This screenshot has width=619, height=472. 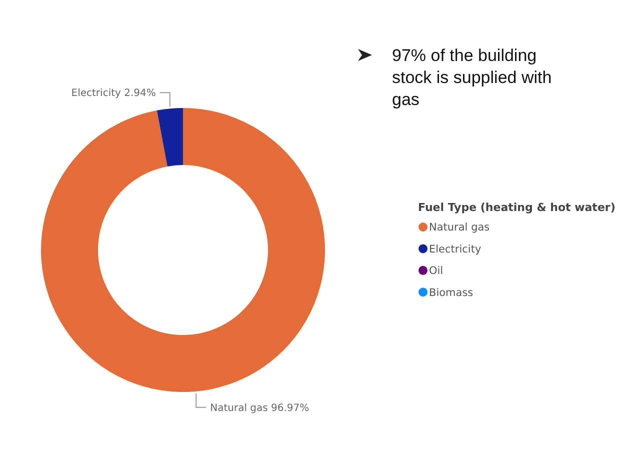 I want to click on legend-title: Fuel Type (heating & hot water), so click(x=517, y=207).